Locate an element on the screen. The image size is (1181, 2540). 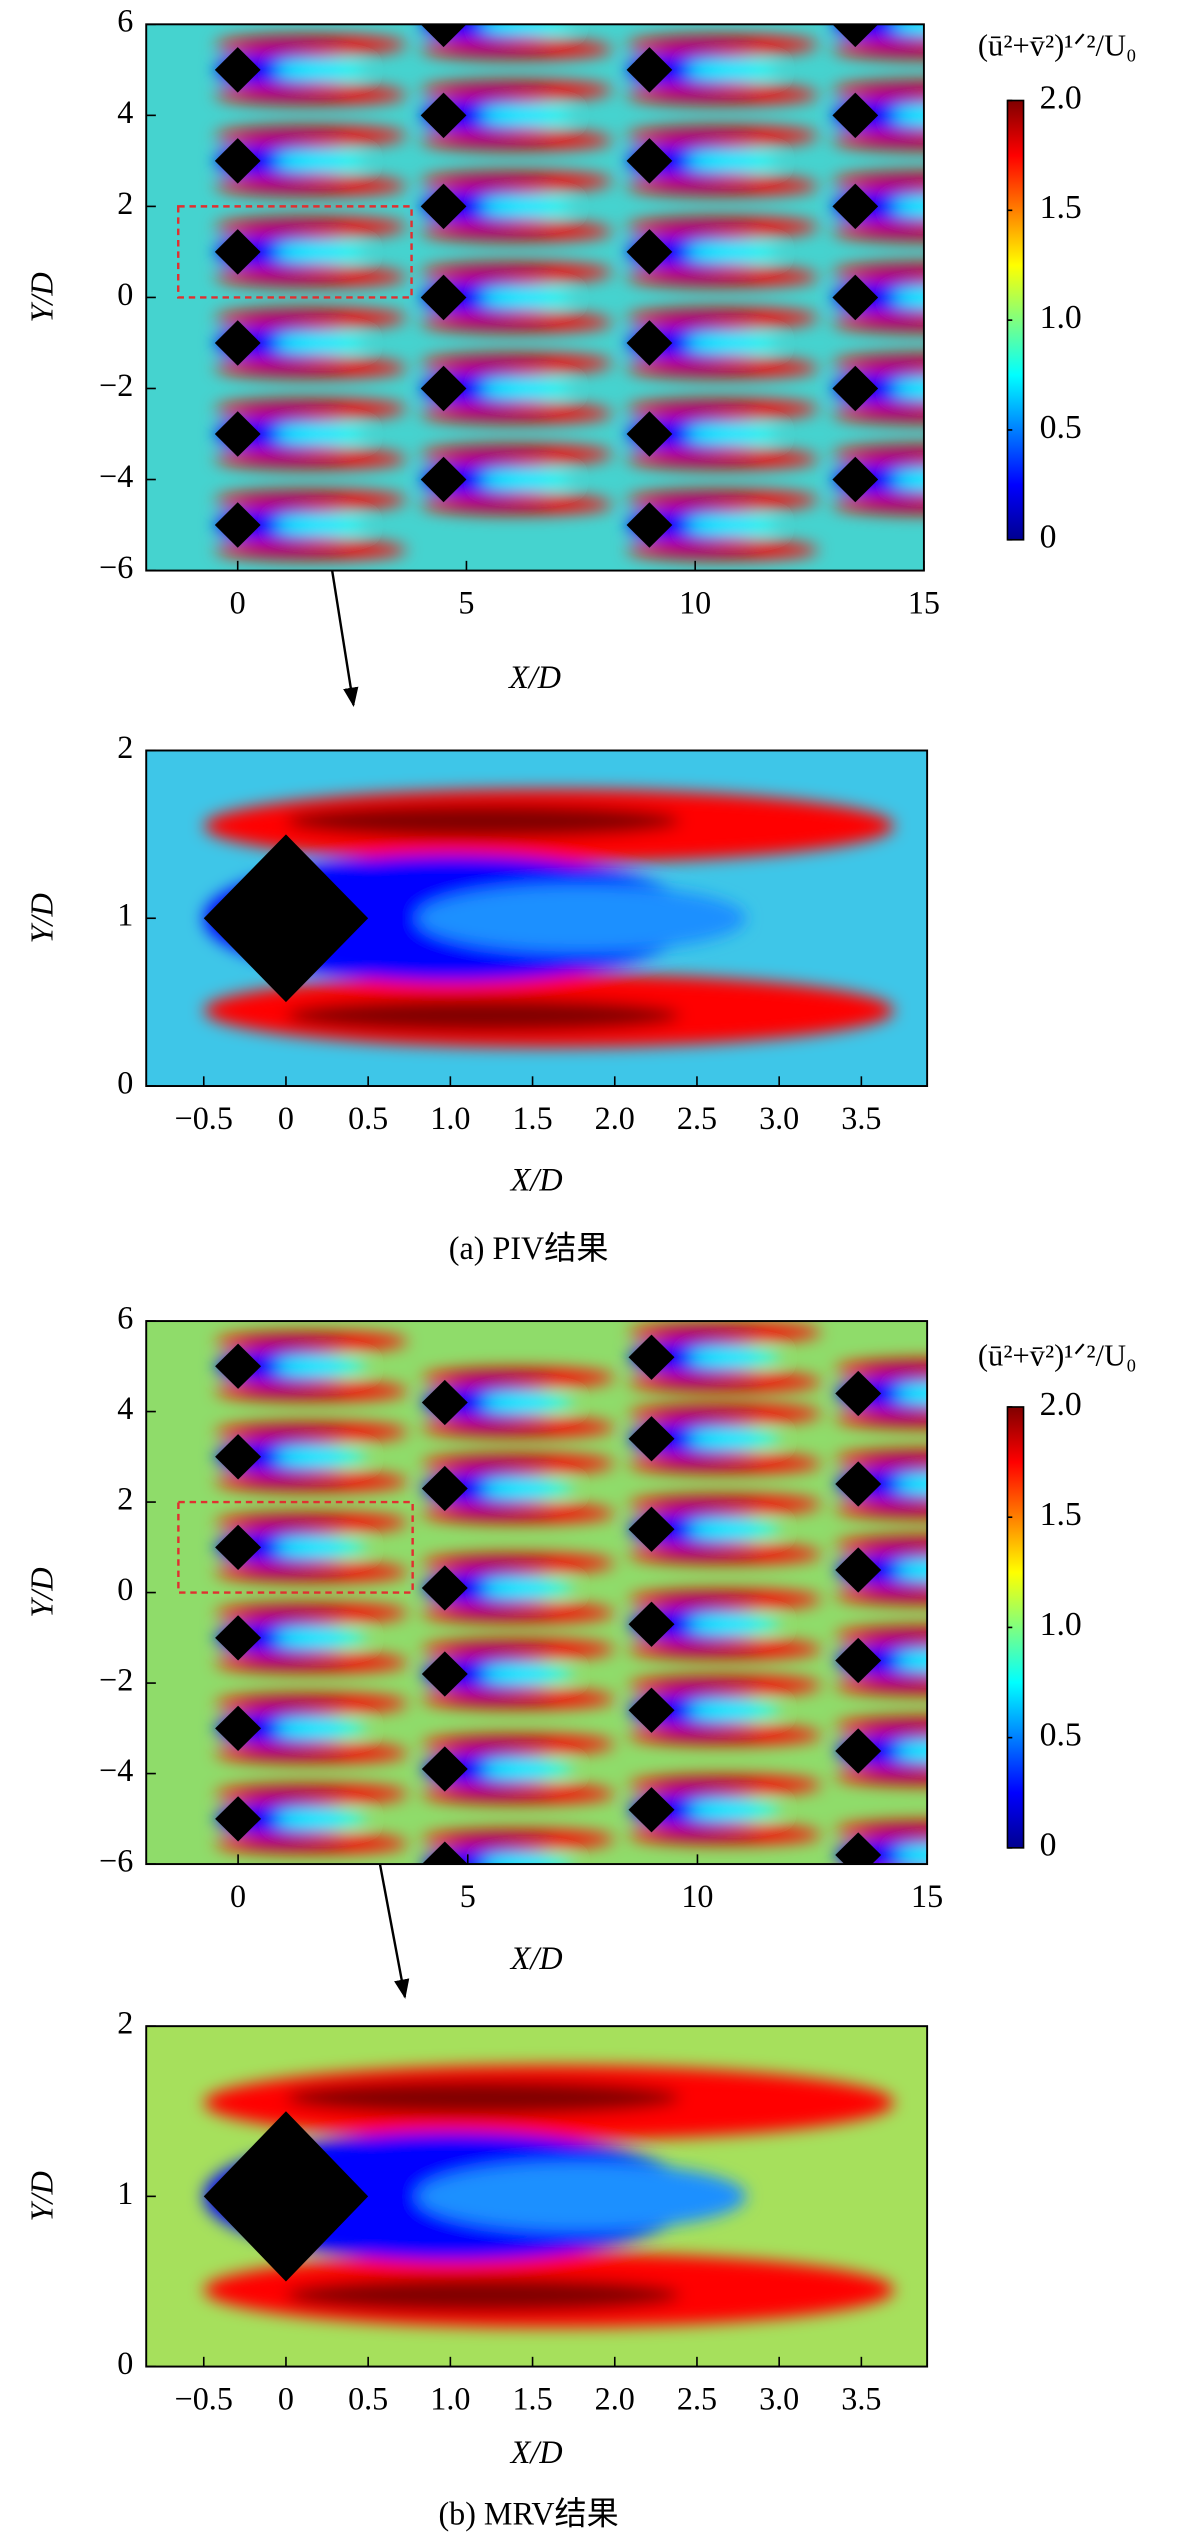
x-tick-label: 3.5 is located at coordinates (861, 2399).